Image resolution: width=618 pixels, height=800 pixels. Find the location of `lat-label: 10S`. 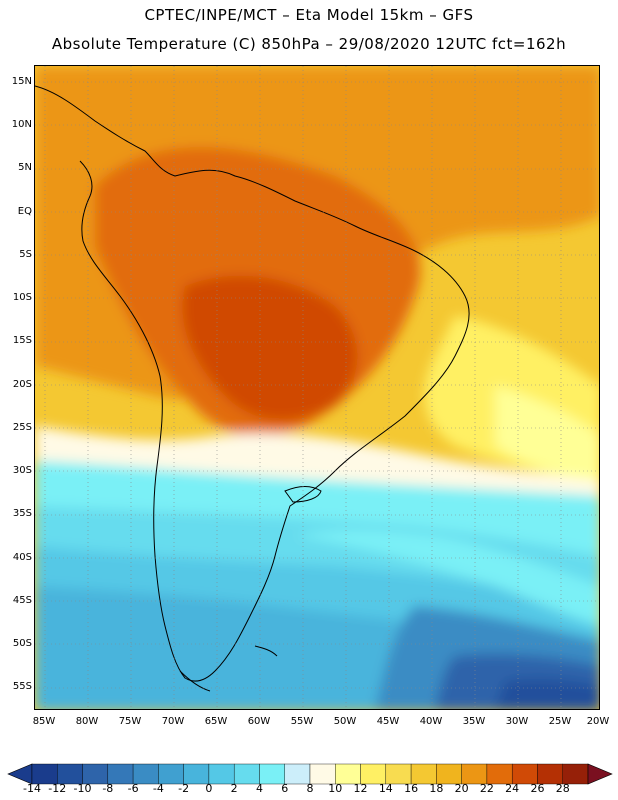

lat-label: 10S is located at coordinates (22, 297).